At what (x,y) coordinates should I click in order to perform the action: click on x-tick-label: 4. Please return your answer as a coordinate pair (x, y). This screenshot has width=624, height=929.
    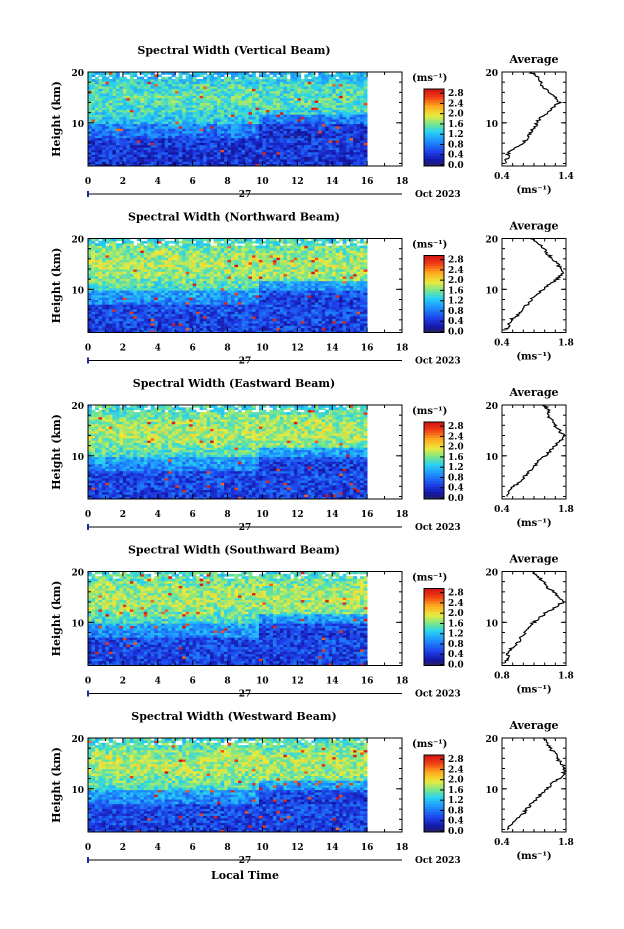
    Looking at the image, I should click on (158, 349).